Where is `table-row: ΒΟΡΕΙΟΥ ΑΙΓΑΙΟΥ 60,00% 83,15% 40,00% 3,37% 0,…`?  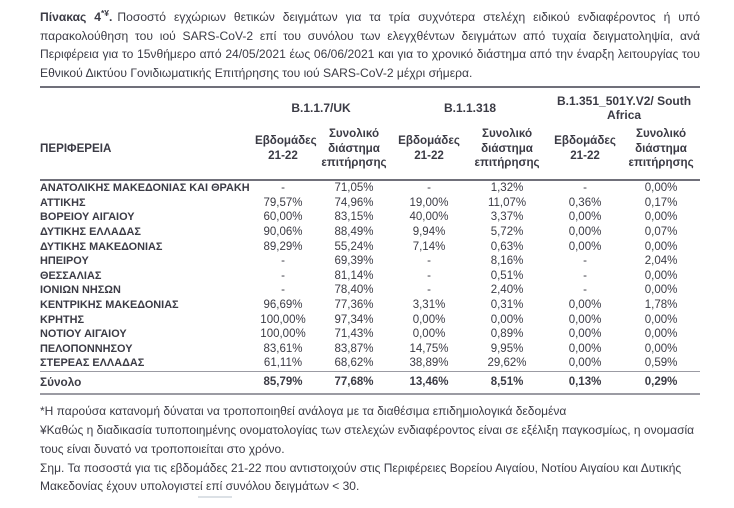
table-row: ΒΟΡΕΙΟΥ ΑΙΓΑΙΟΥ 60,00% 83,15% 40,00% 3,37% 0,… is located at coordinates (370, 217).